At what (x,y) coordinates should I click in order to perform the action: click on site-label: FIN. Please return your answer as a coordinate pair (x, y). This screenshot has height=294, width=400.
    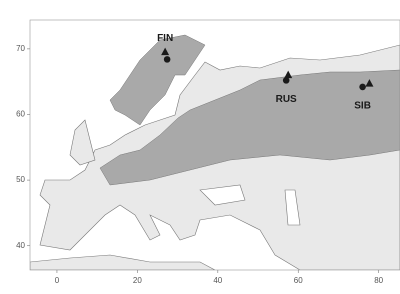
    Looking at the image, I should click on (165, 38).